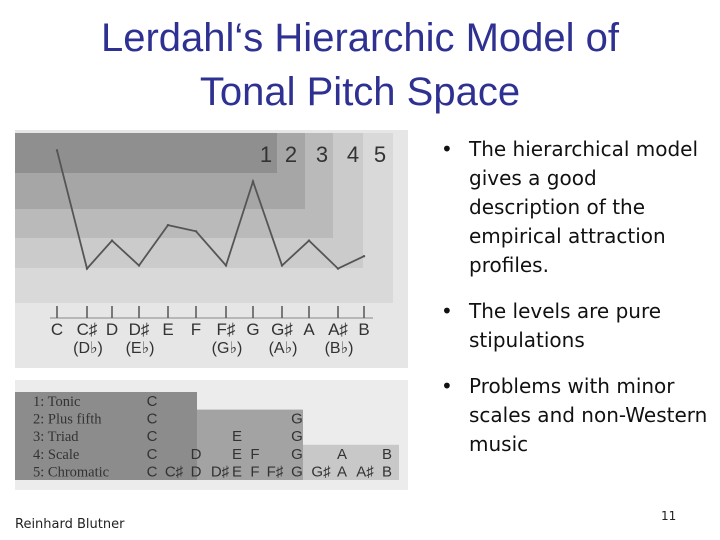 The height and width of the screenshot is (540, 720). Describe the element at coordinates (291, 154) in the screenshot. I see `level-number-label: 2` at that location.